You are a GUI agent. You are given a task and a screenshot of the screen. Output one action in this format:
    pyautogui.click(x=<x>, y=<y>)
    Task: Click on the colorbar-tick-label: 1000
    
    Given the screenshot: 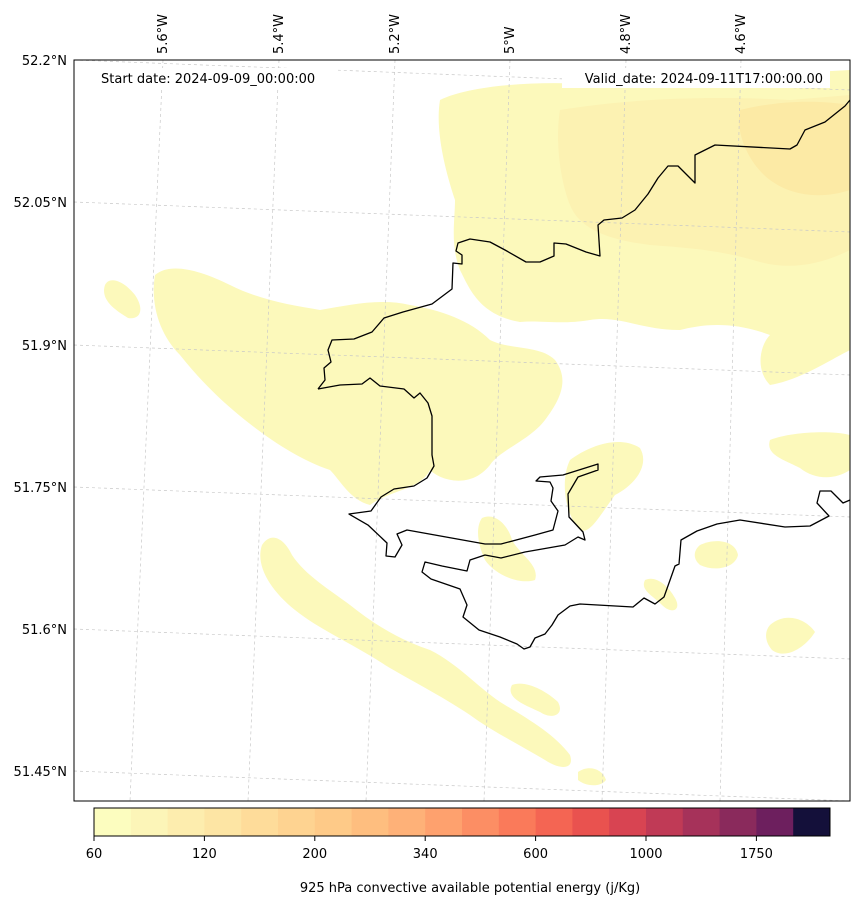 What is the action you would take?
    pyautogui.click(x=645, y=854)
    